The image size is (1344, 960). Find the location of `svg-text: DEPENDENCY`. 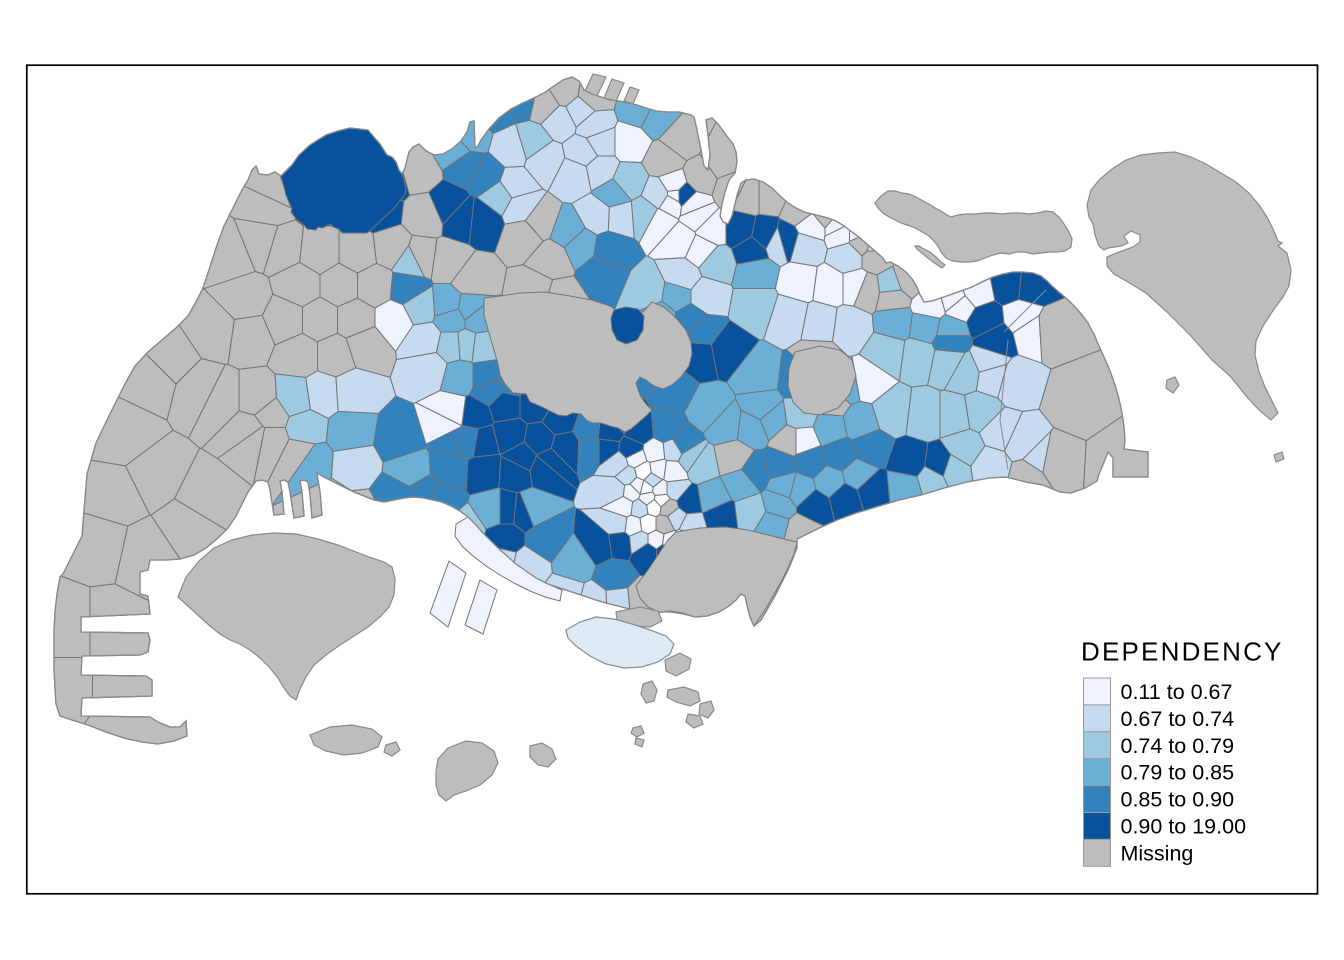

svg-text: DEPENDENCY is located at coordinates (1182, 652).